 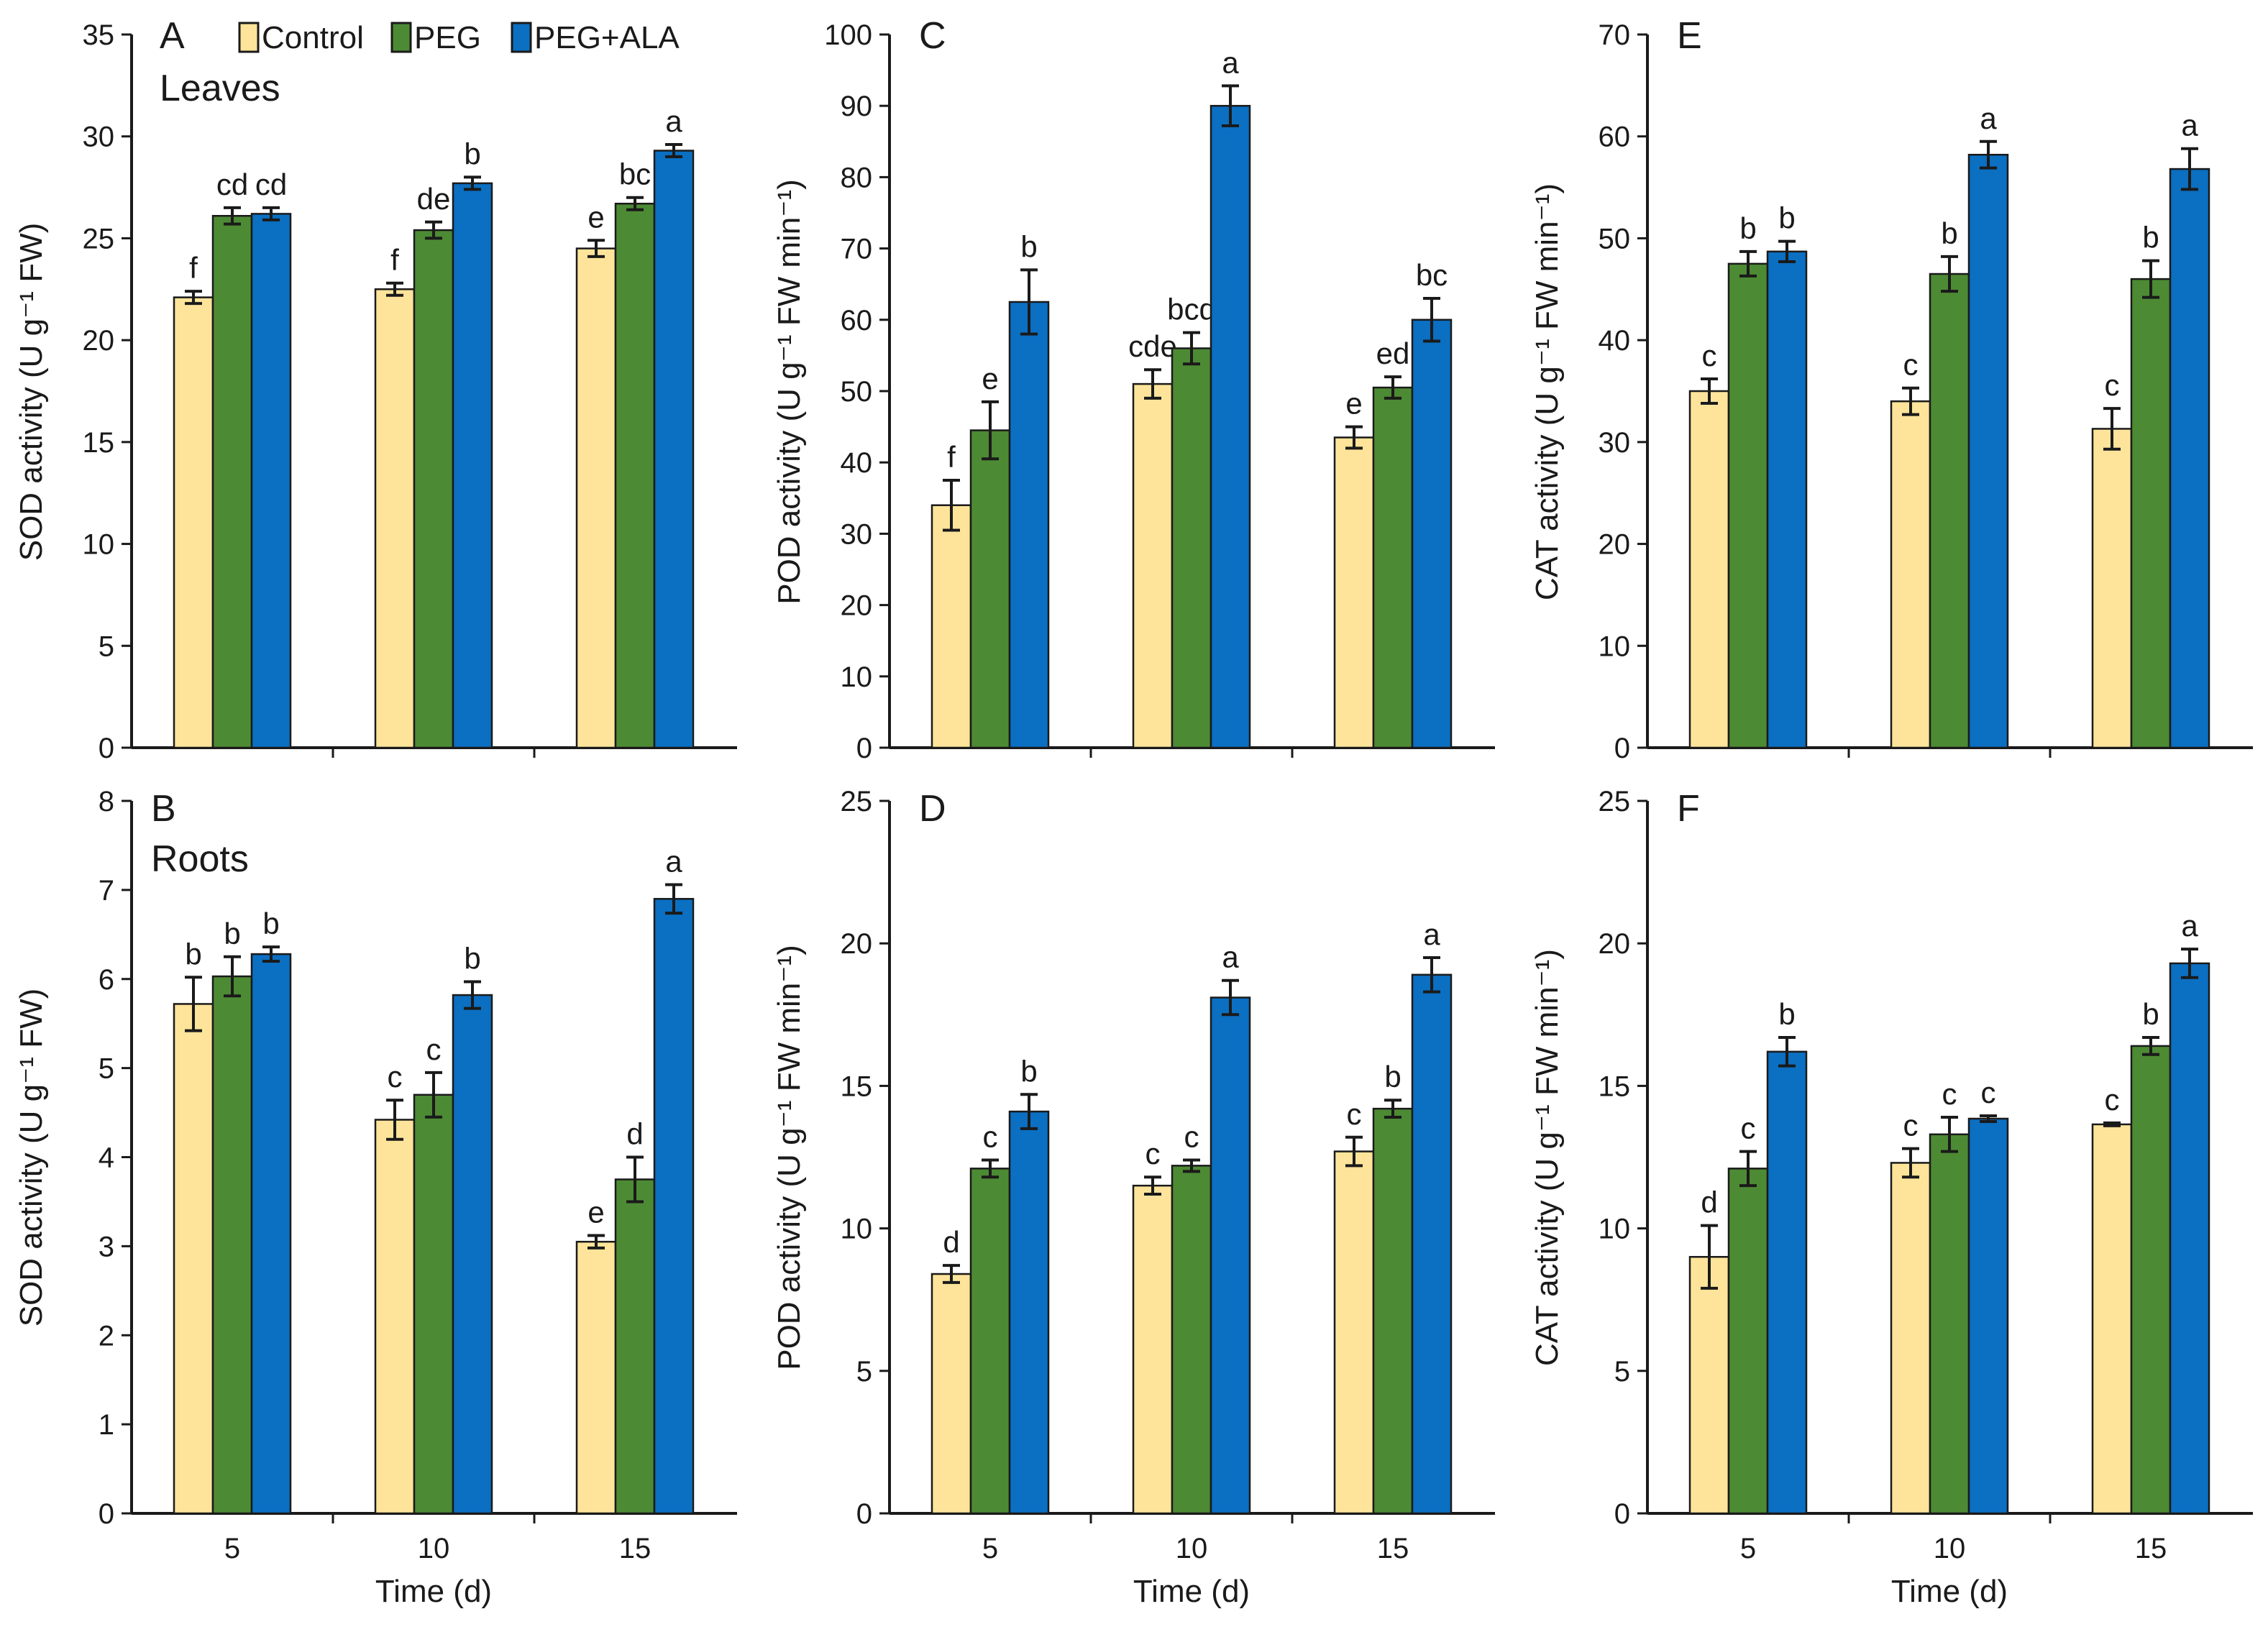 I want to click on x-tick-label-b: 10, so click(x=434, y=1548).